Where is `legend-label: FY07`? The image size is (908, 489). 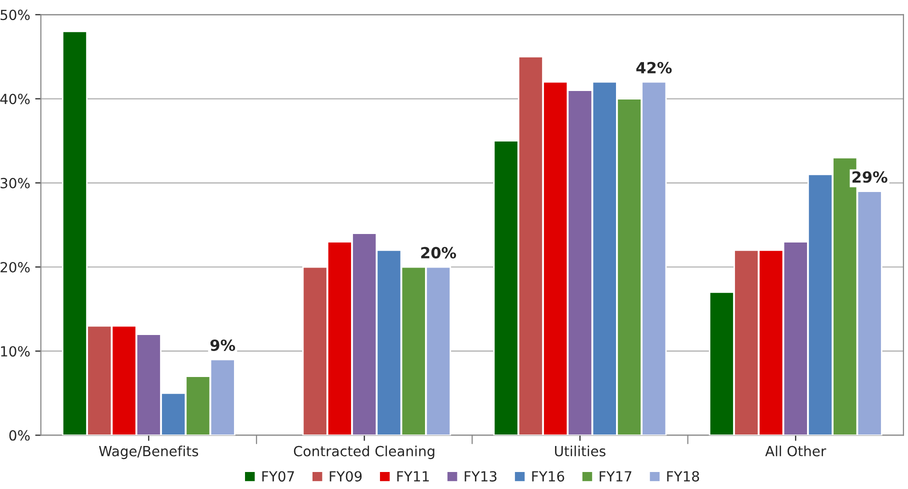
legend-label: FY07 is located at coordinates (278, 476).